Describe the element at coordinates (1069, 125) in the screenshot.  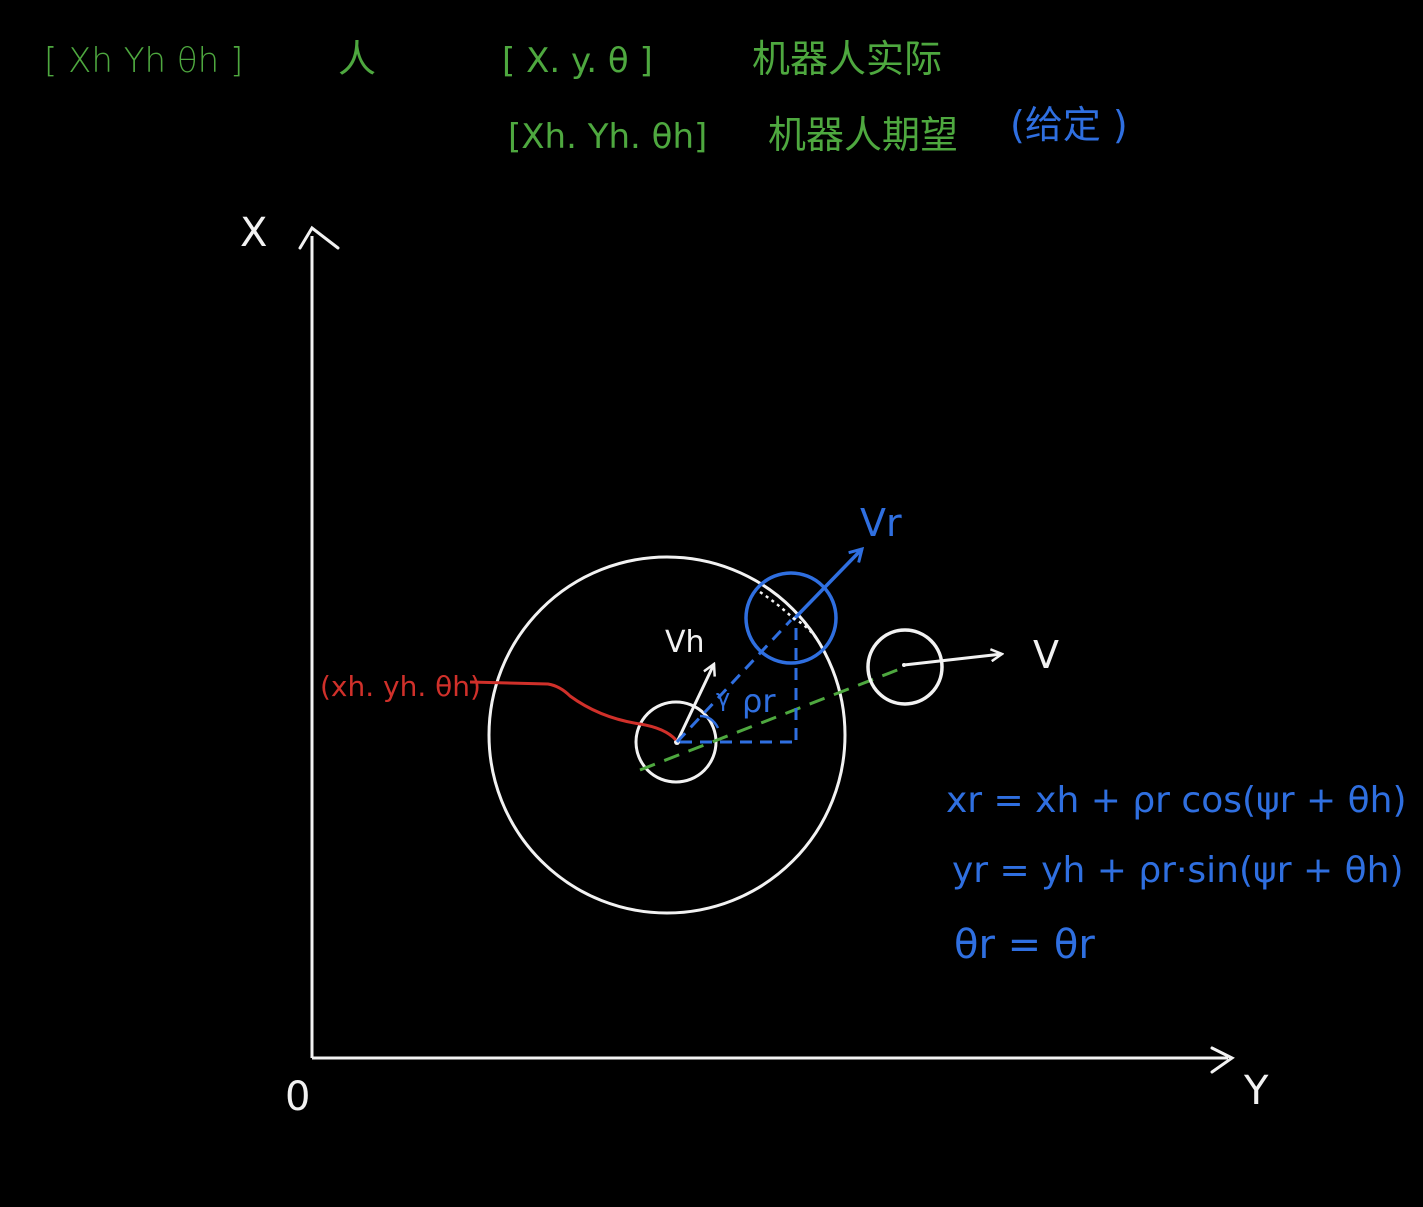
I see `robot-desired-note: (给定 )` at that location.